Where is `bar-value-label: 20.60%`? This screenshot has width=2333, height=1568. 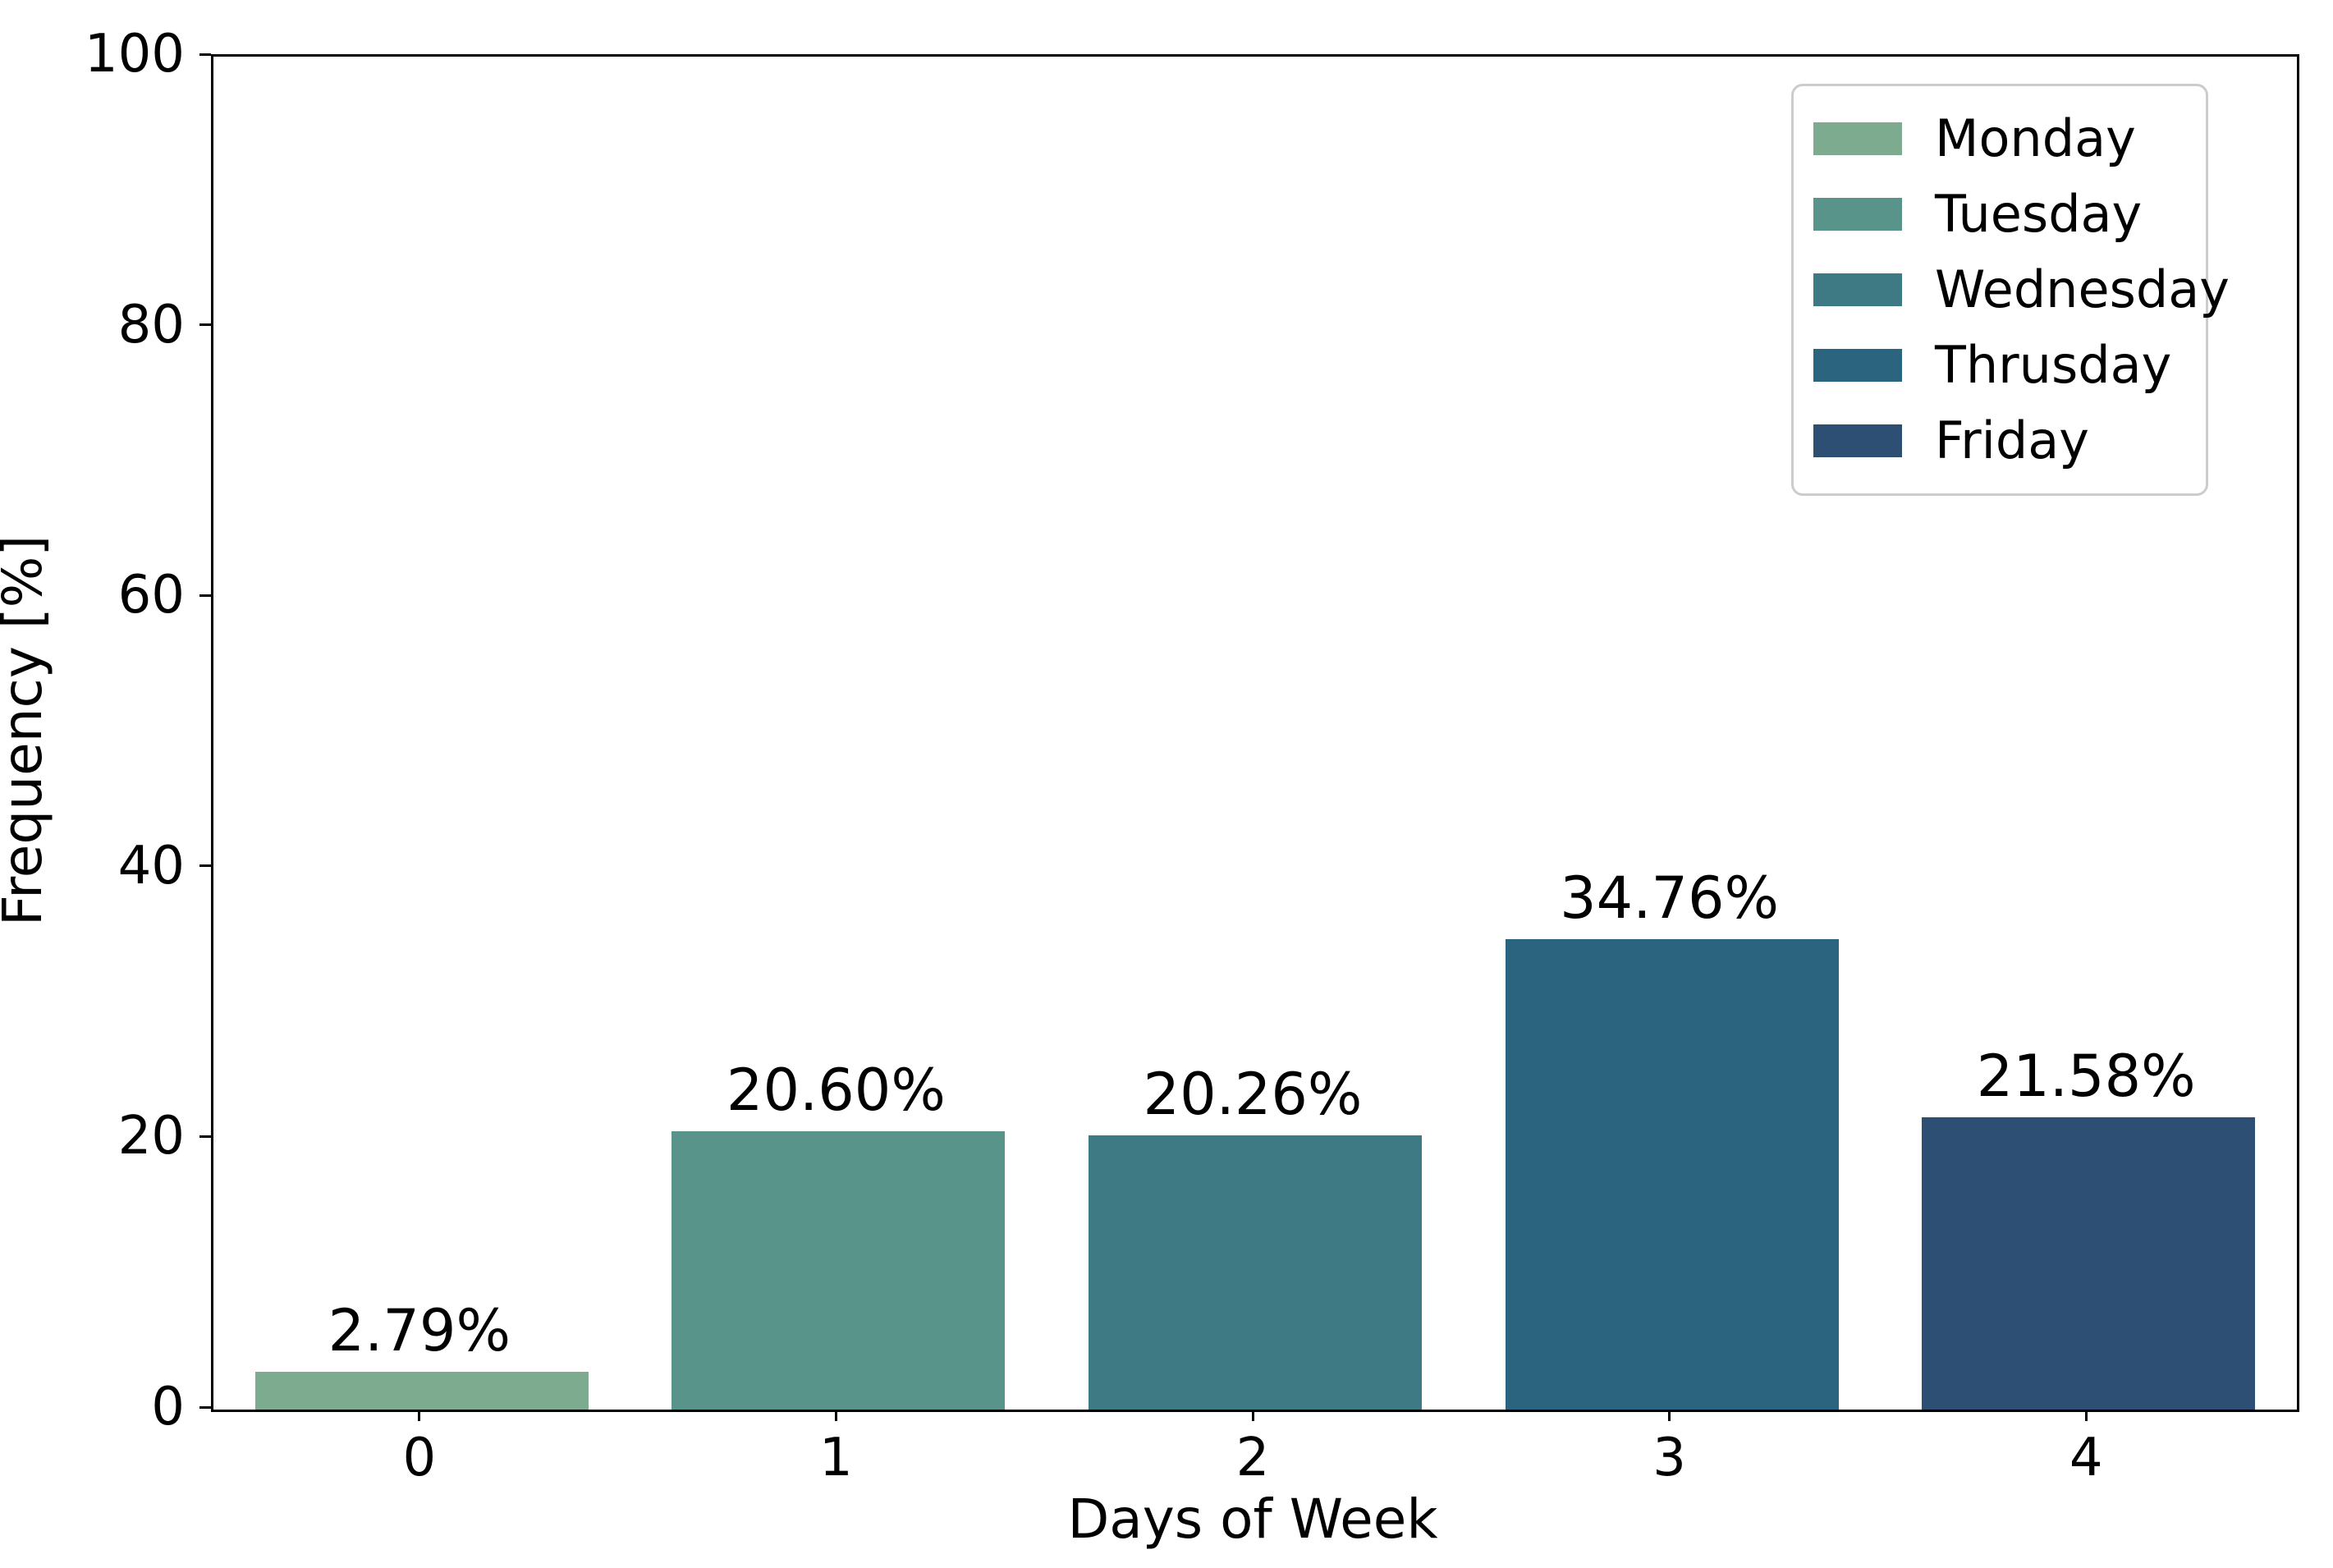 bar-value-label: 20.60% is located at coordinates (836, 1090).